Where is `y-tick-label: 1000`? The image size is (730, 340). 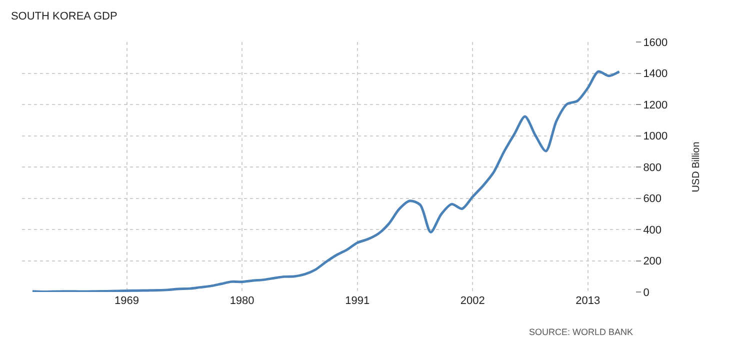
y-tick-label: 1000 is located at coordinates (655, 136).